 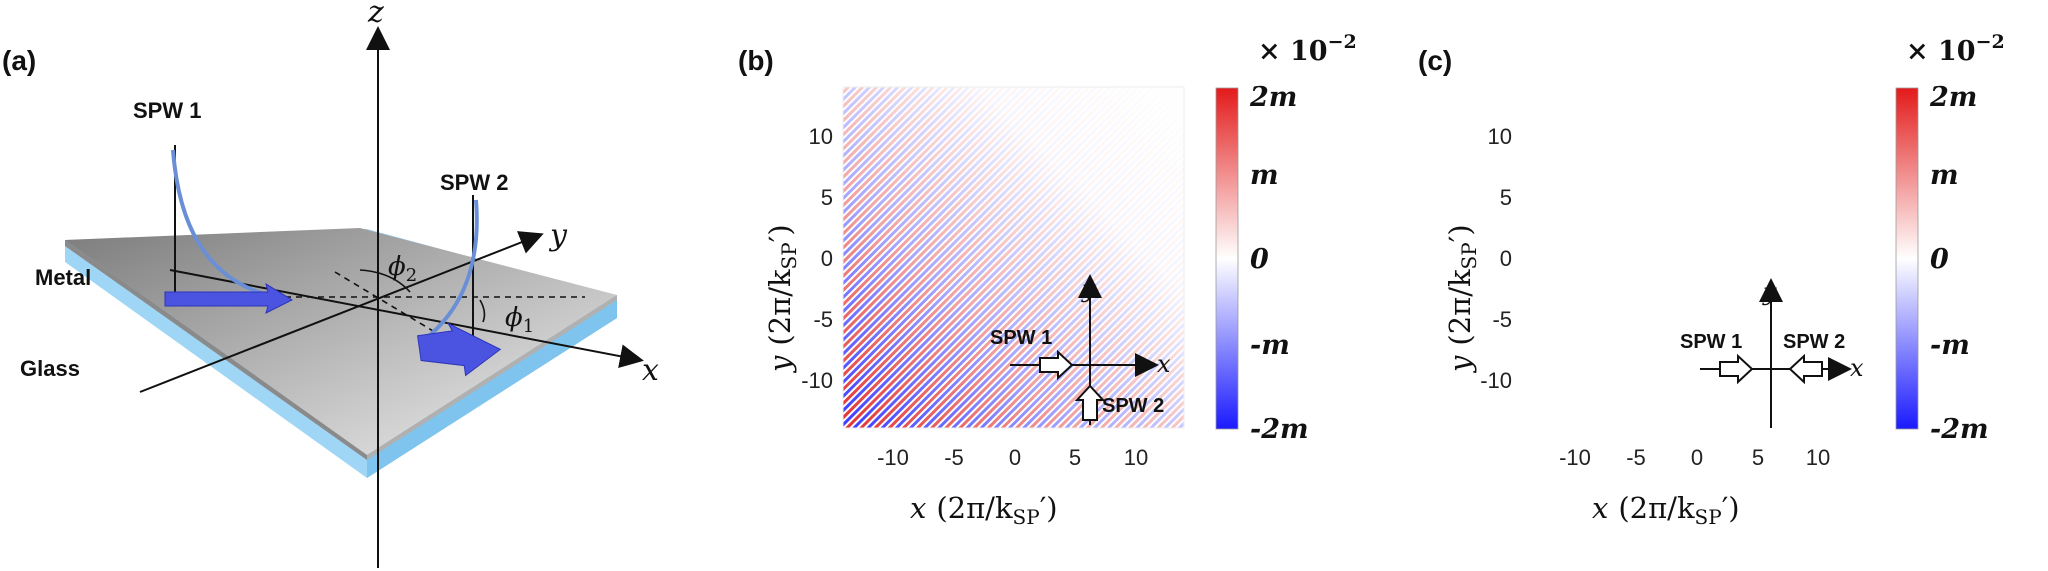 I want to click on metal-surface, so click(x=341, y=341).